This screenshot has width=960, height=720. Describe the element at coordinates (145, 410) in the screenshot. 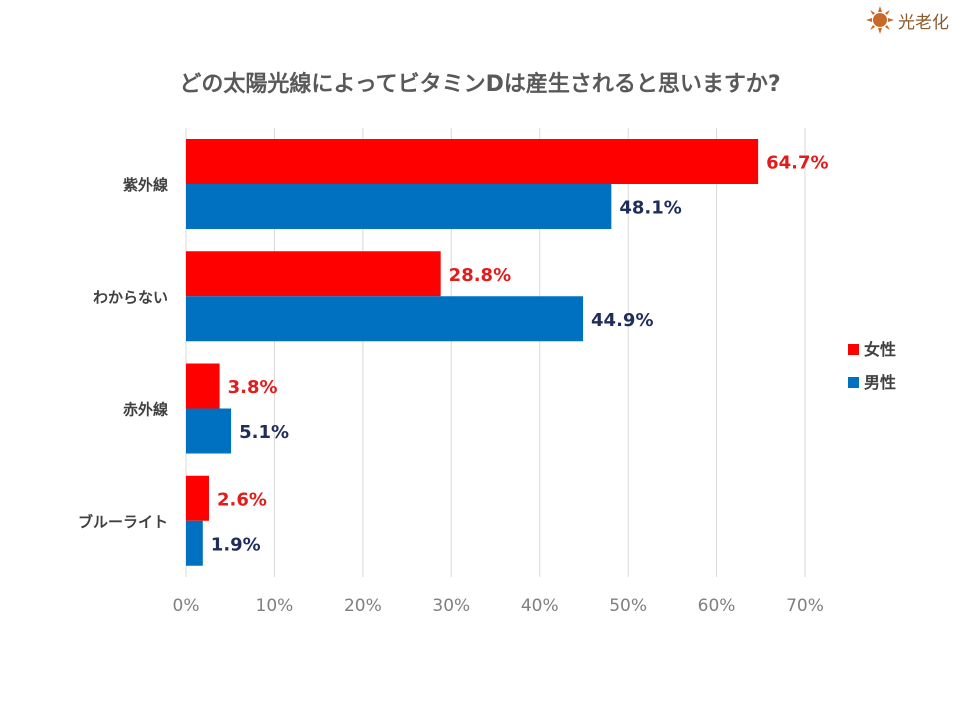

I see `y-category-label: 赤外線` at that location.